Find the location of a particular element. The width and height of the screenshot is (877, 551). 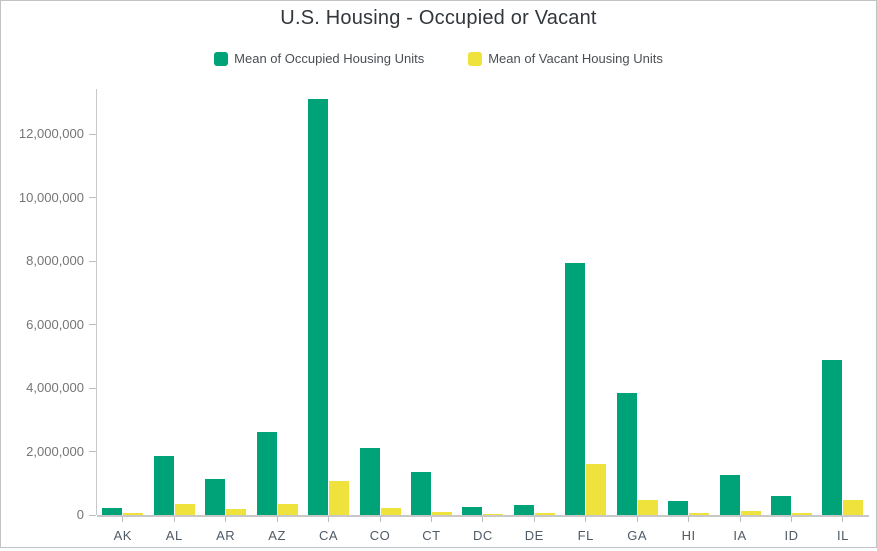

y-axis-label: 12,000,000 is located at coordinates (51, 133).